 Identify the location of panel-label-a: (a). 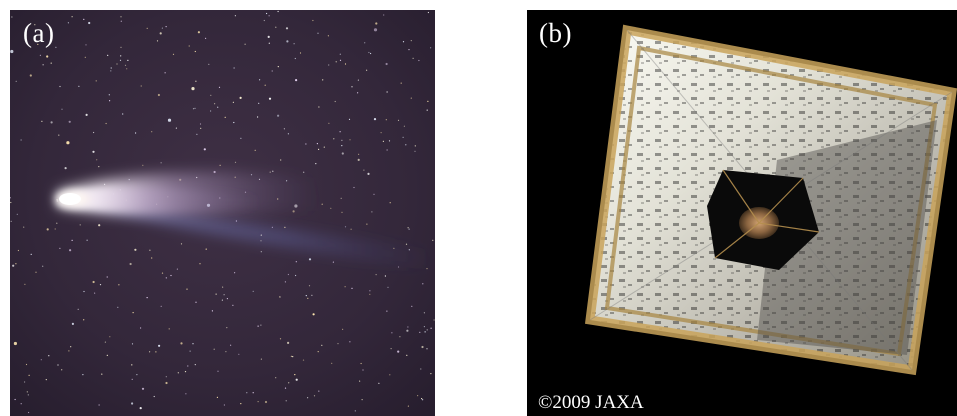
(39, 33).